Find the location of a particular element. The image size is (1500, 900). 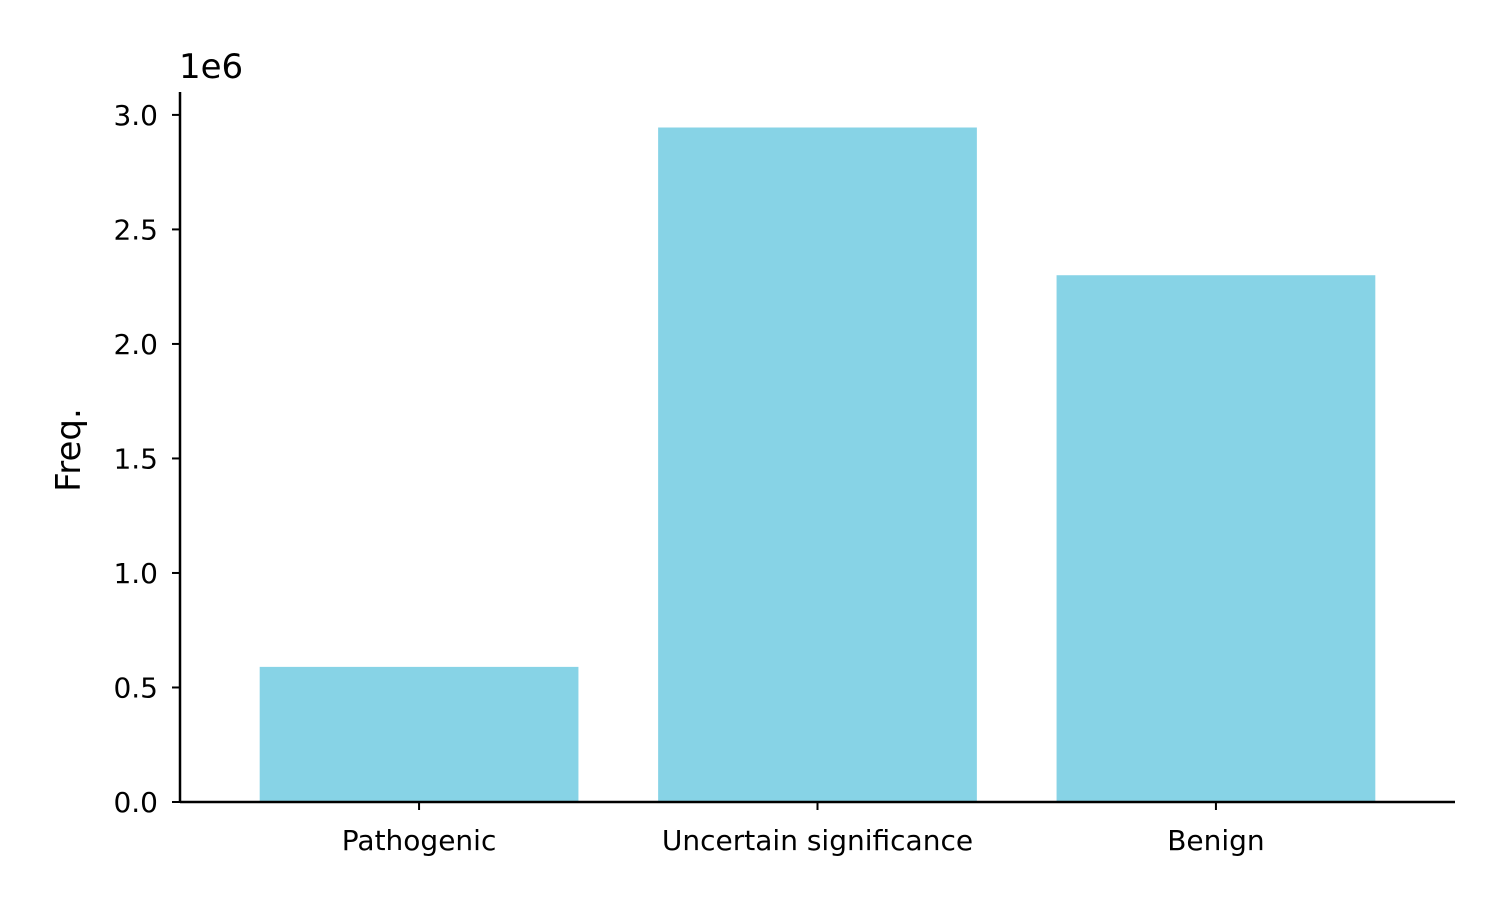

bar-benign is located at coordinates (1216, 538).